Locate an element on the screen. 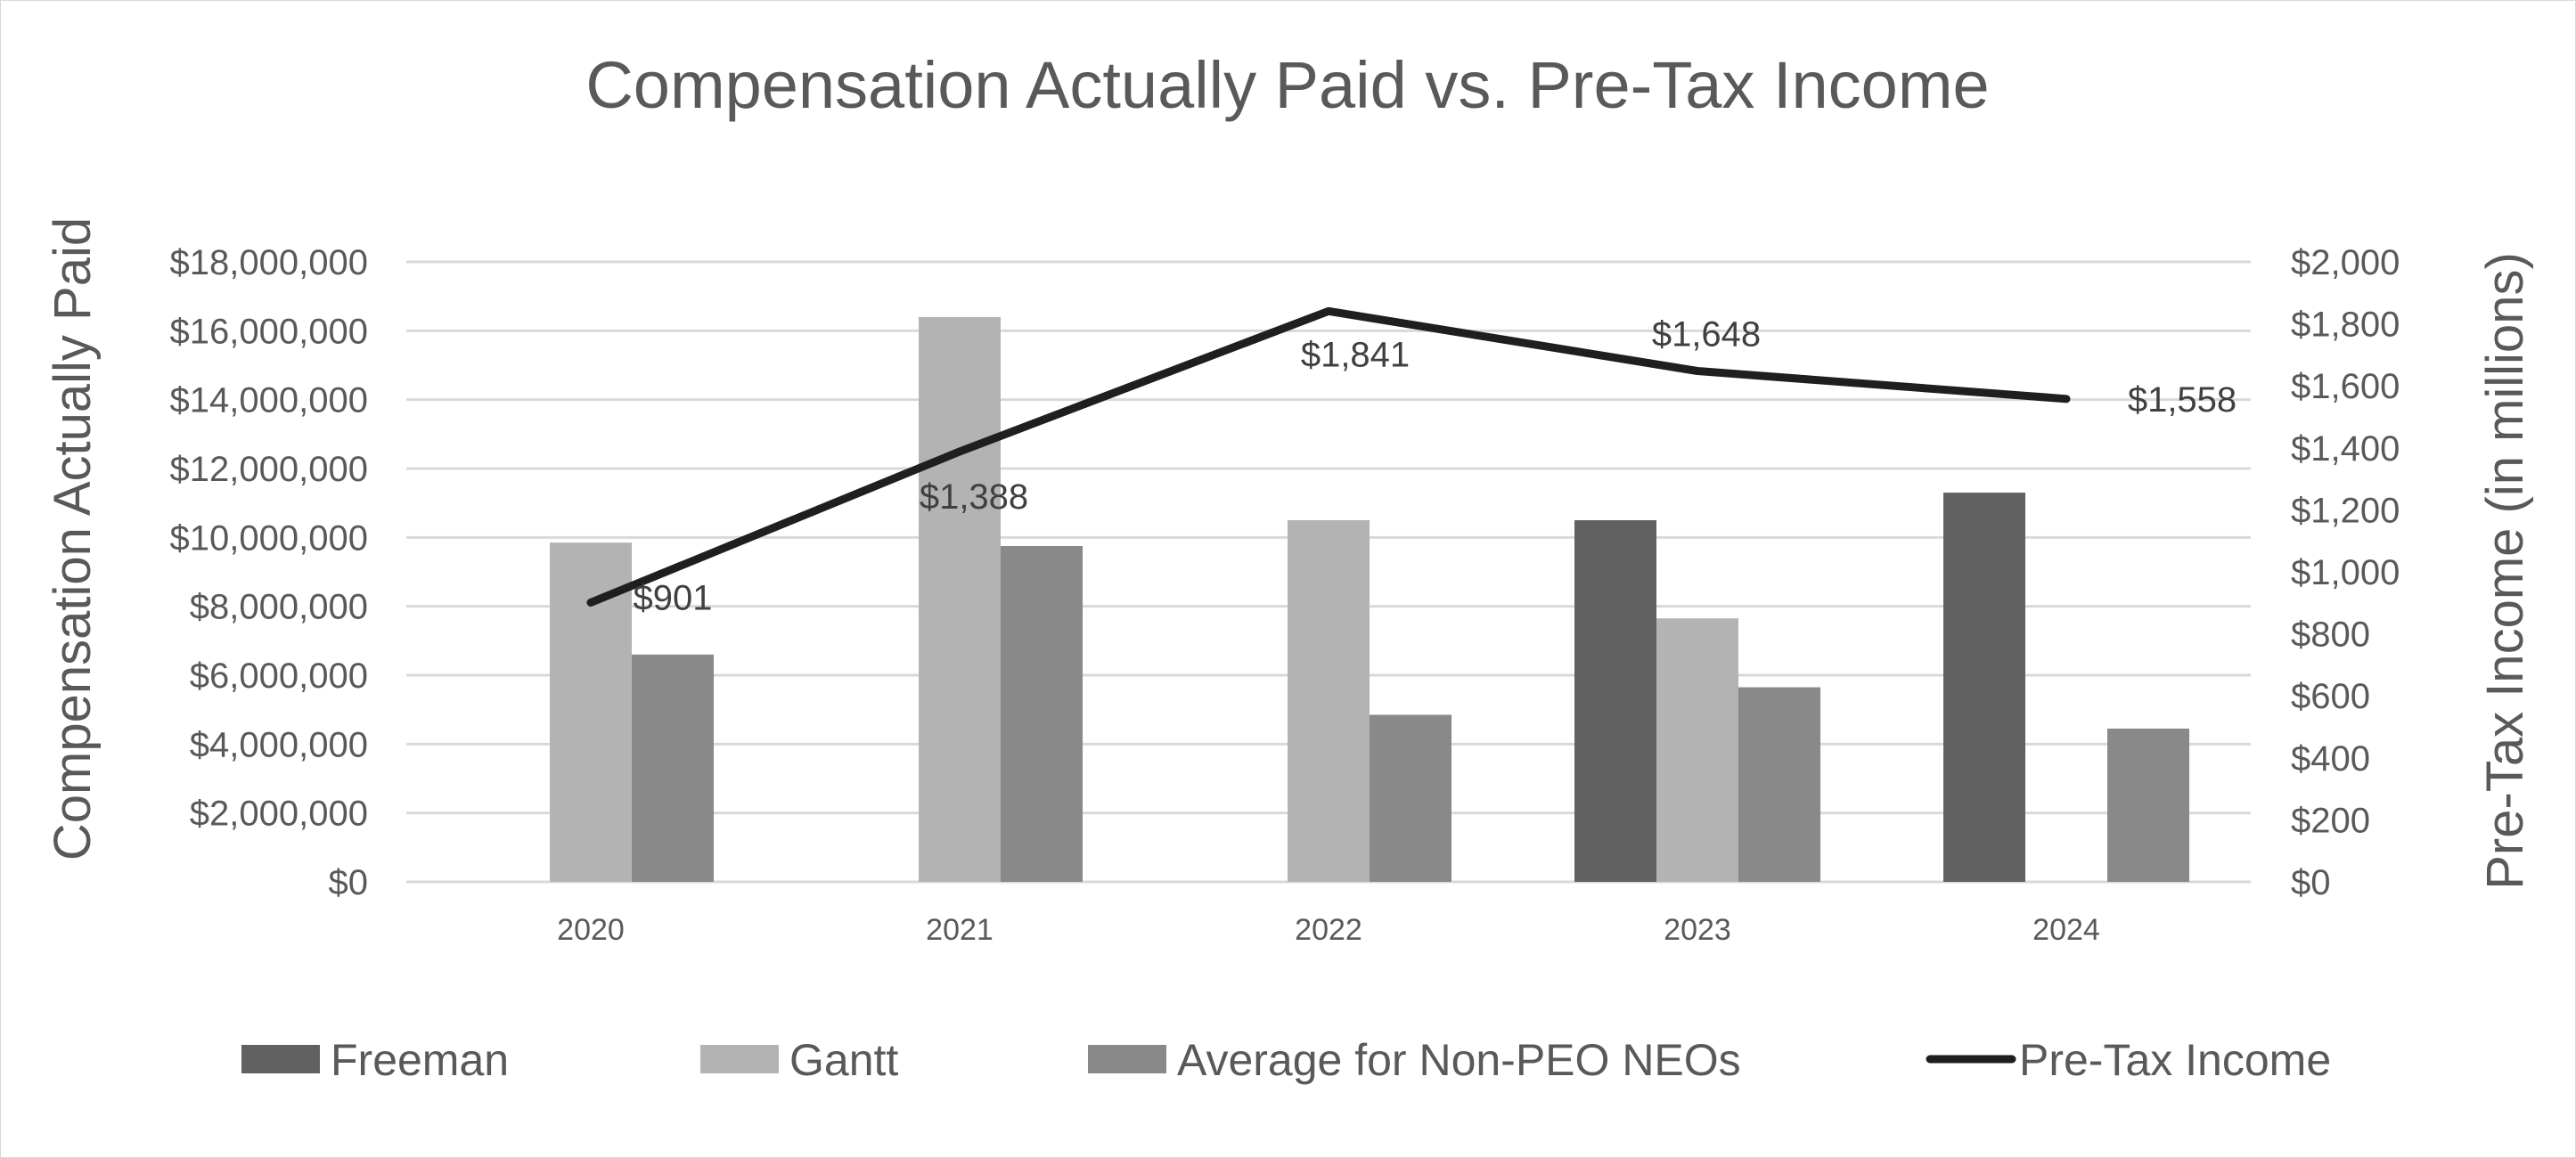 This screenshot has height=1158, width=2576. line-series is located at coordinates (1328, 456).